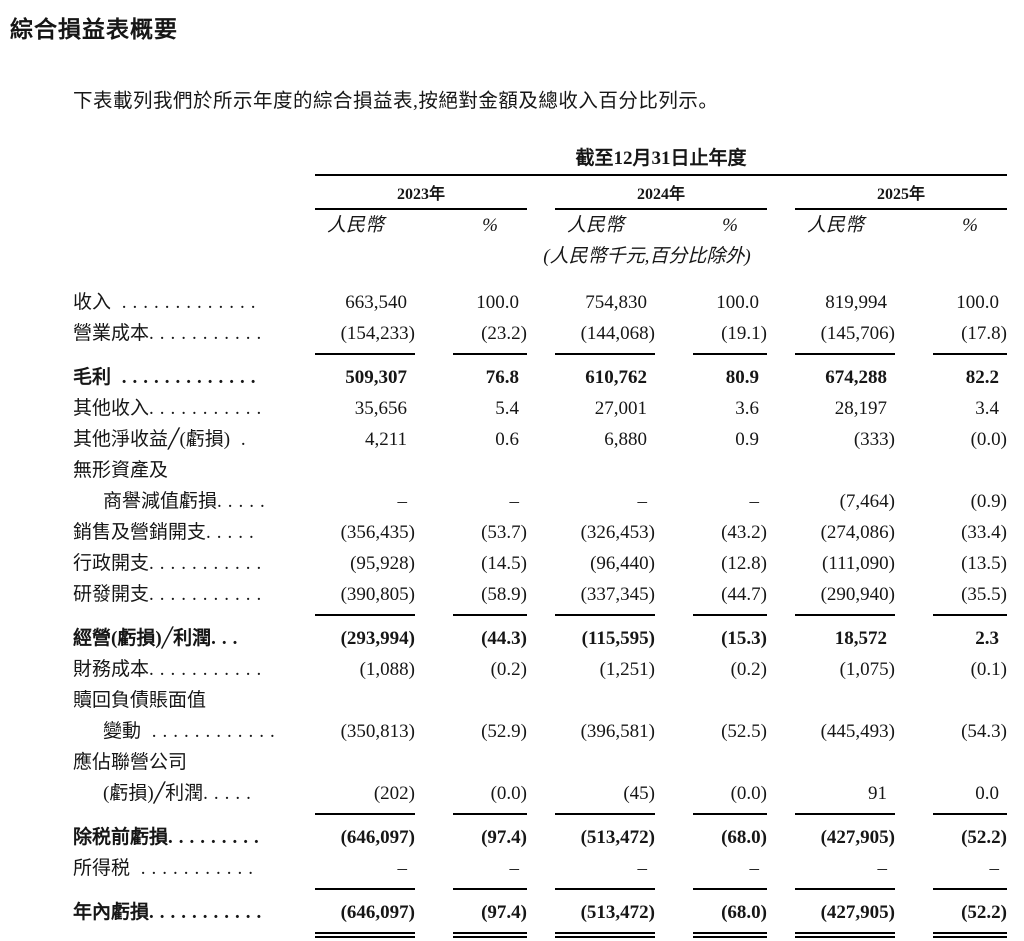 This screenshot has width=1024, height=941. I want to click on value-cell-2024-pct: 80.9, so click(742, 377).